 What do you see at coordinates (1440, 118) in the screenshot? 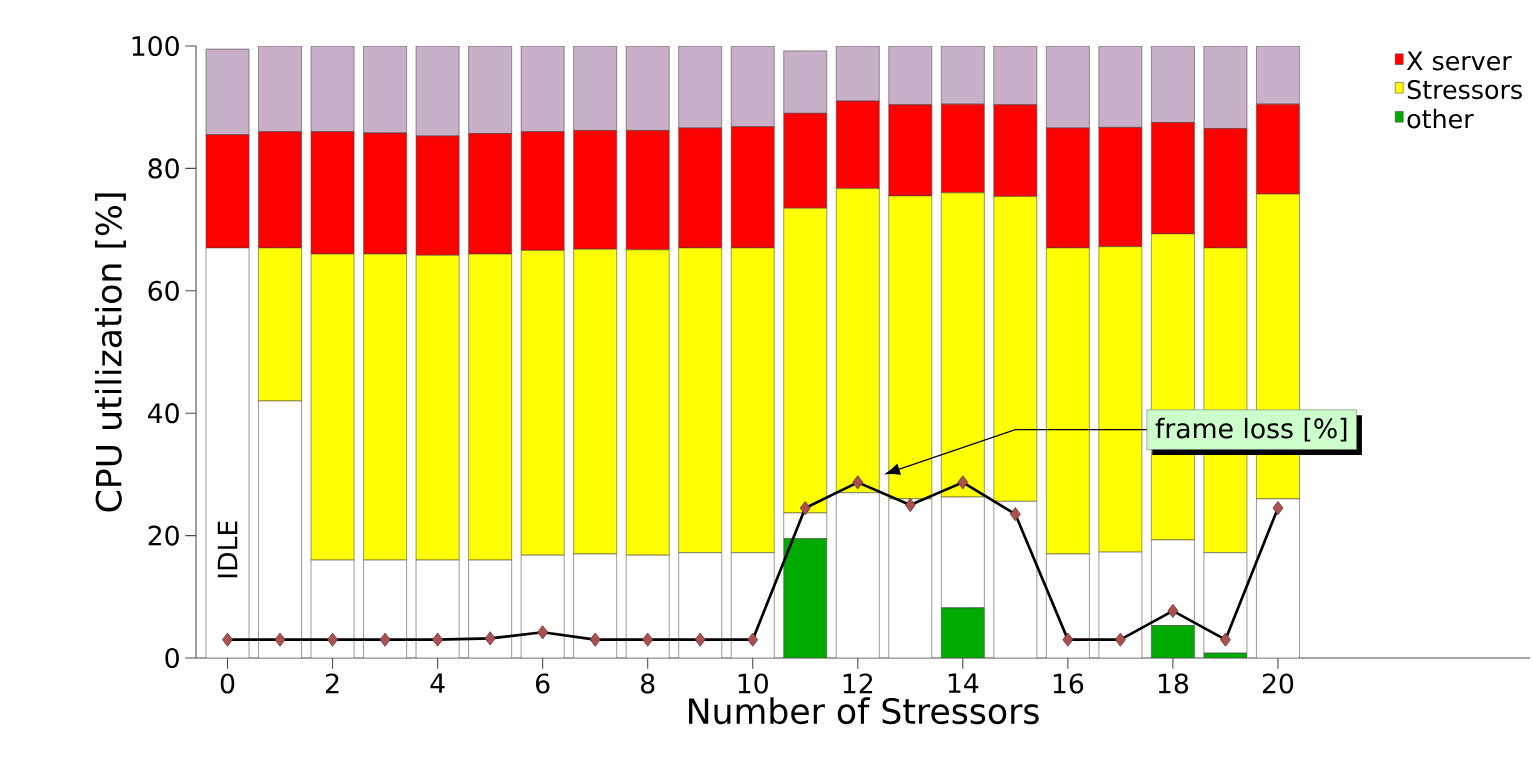
I see `legend-label: other` at bounding box center [1440, 118].